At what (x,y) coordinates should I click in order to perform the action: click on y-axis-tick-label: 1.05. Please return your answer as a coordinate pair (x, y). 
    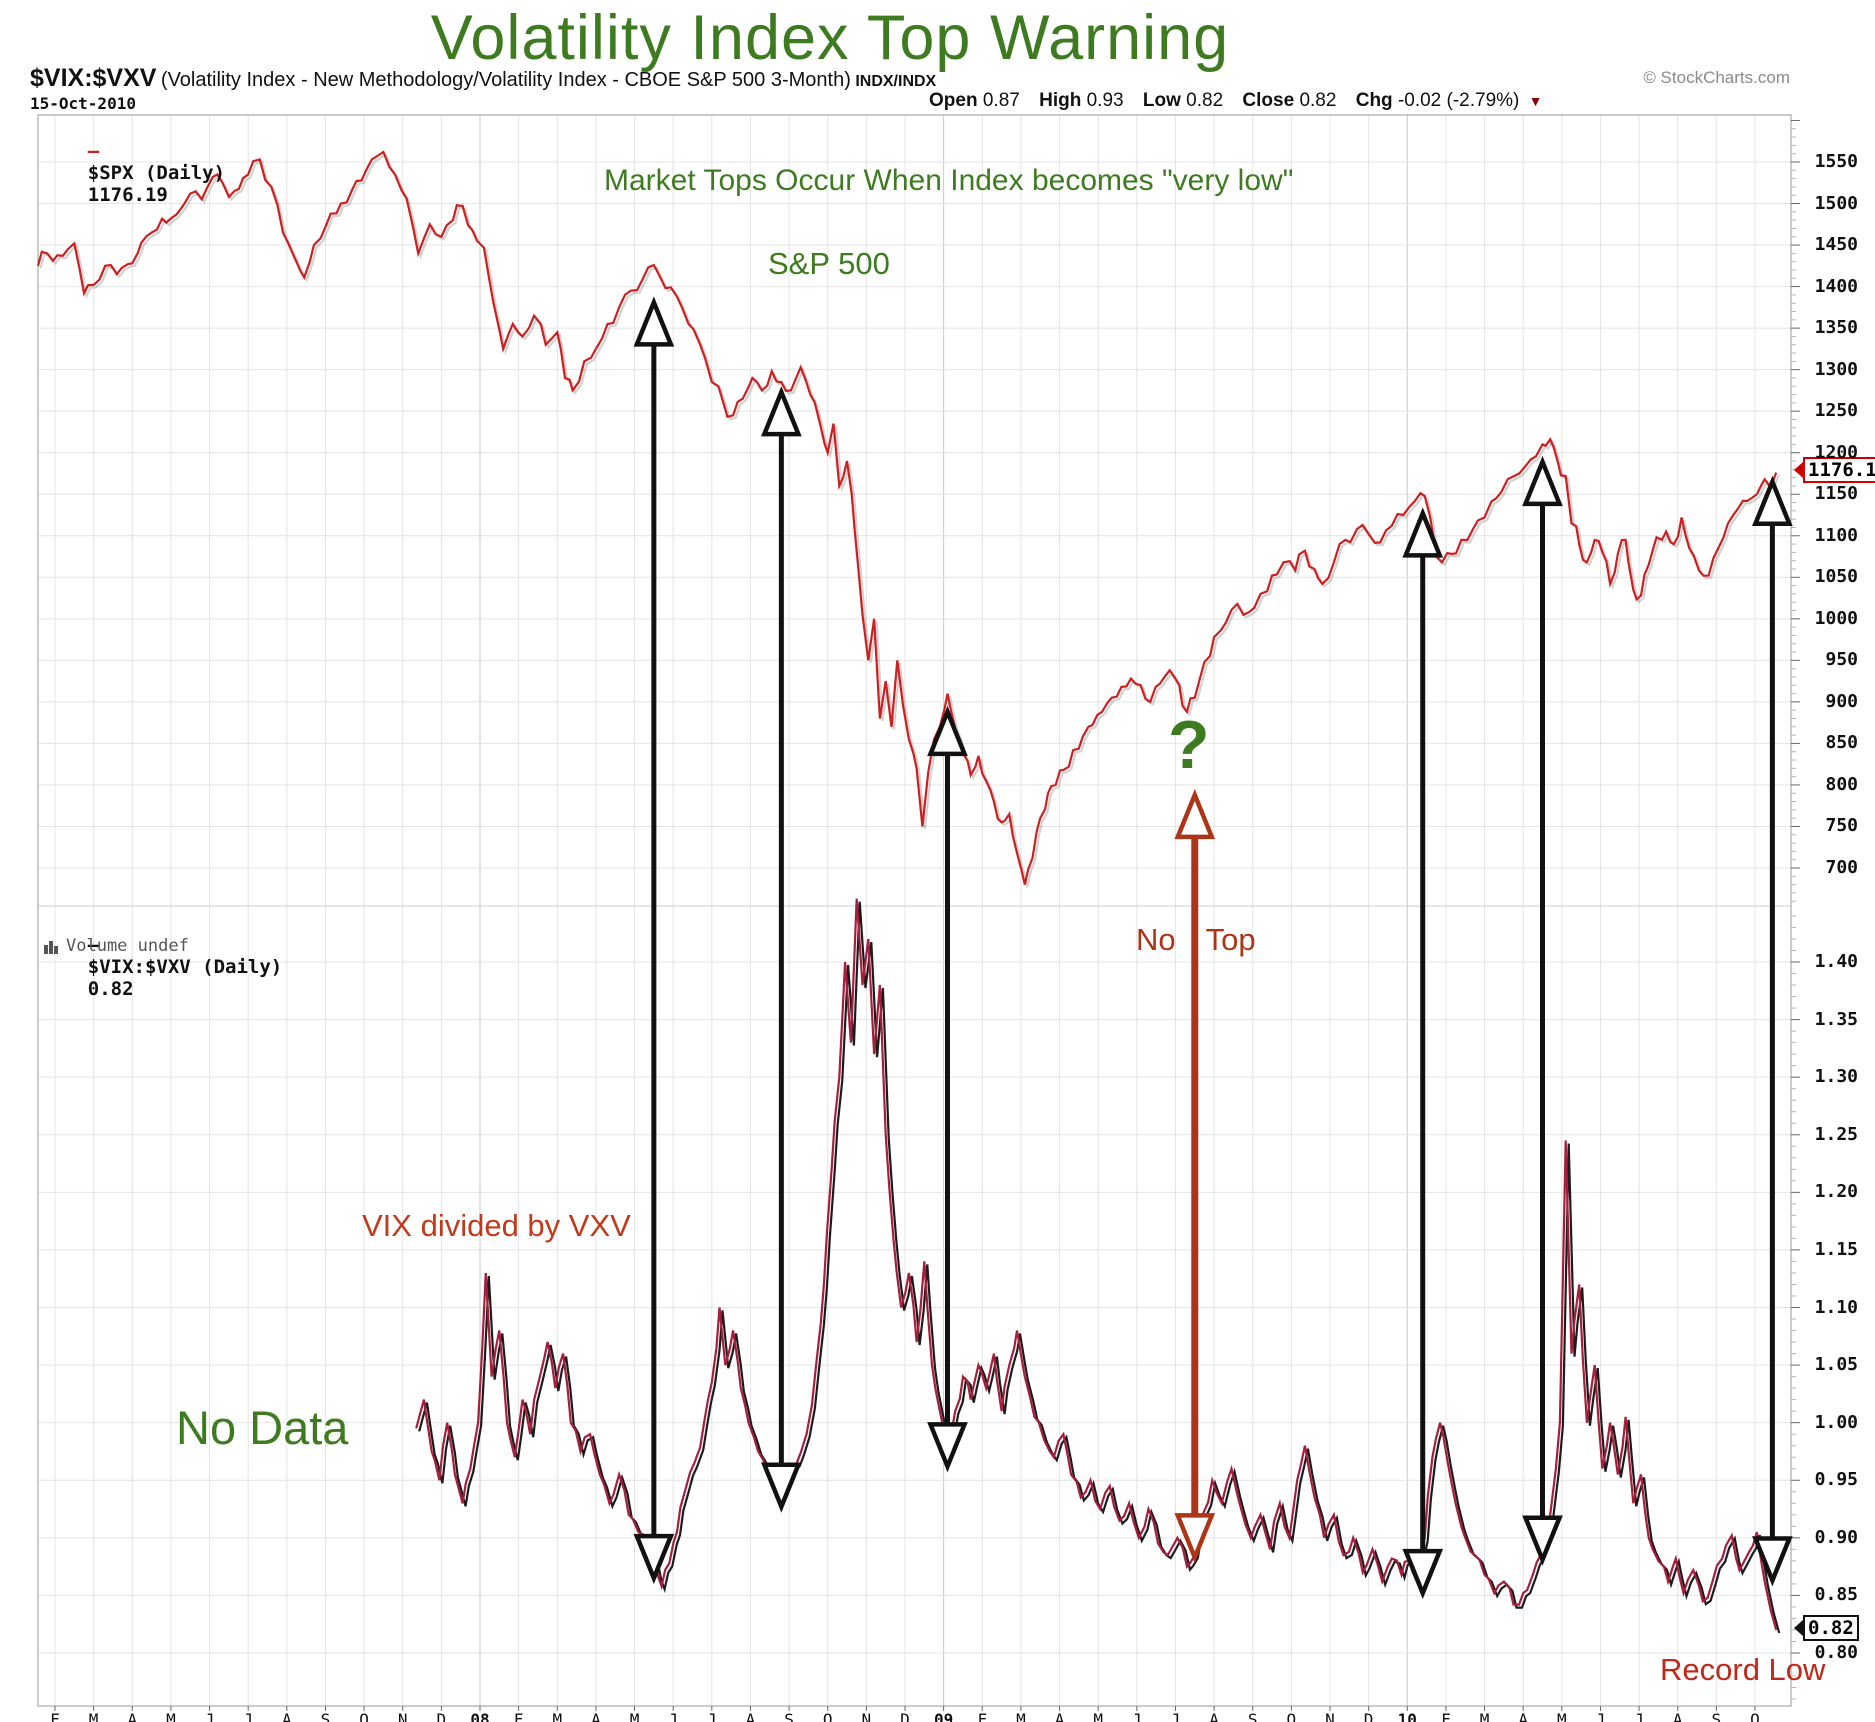
    Looking at the image, I should click on (1836, 1365).